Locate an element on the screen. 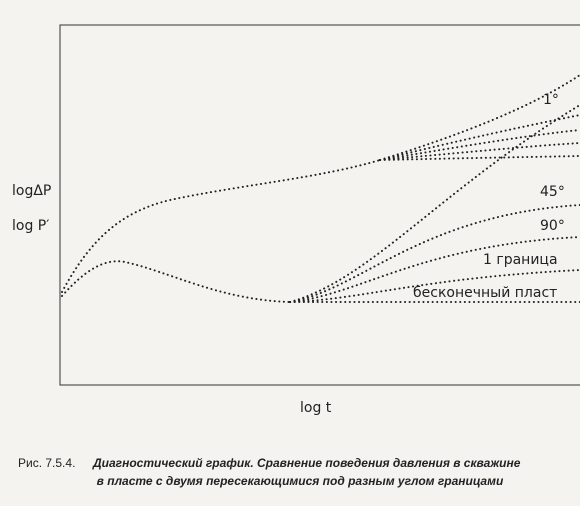 The width and height of the screenshot is (580, 506). curve-label: 90° is located at coordinates (552, 226).